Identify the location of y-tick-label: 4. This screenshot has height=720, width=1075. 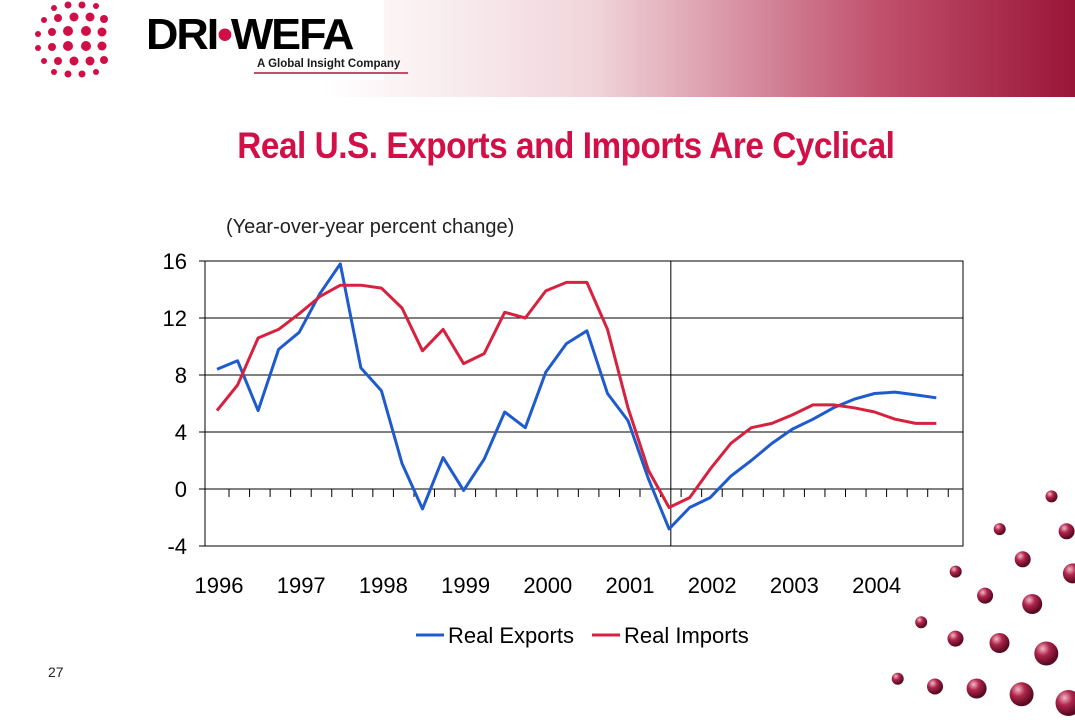
(181, 432).